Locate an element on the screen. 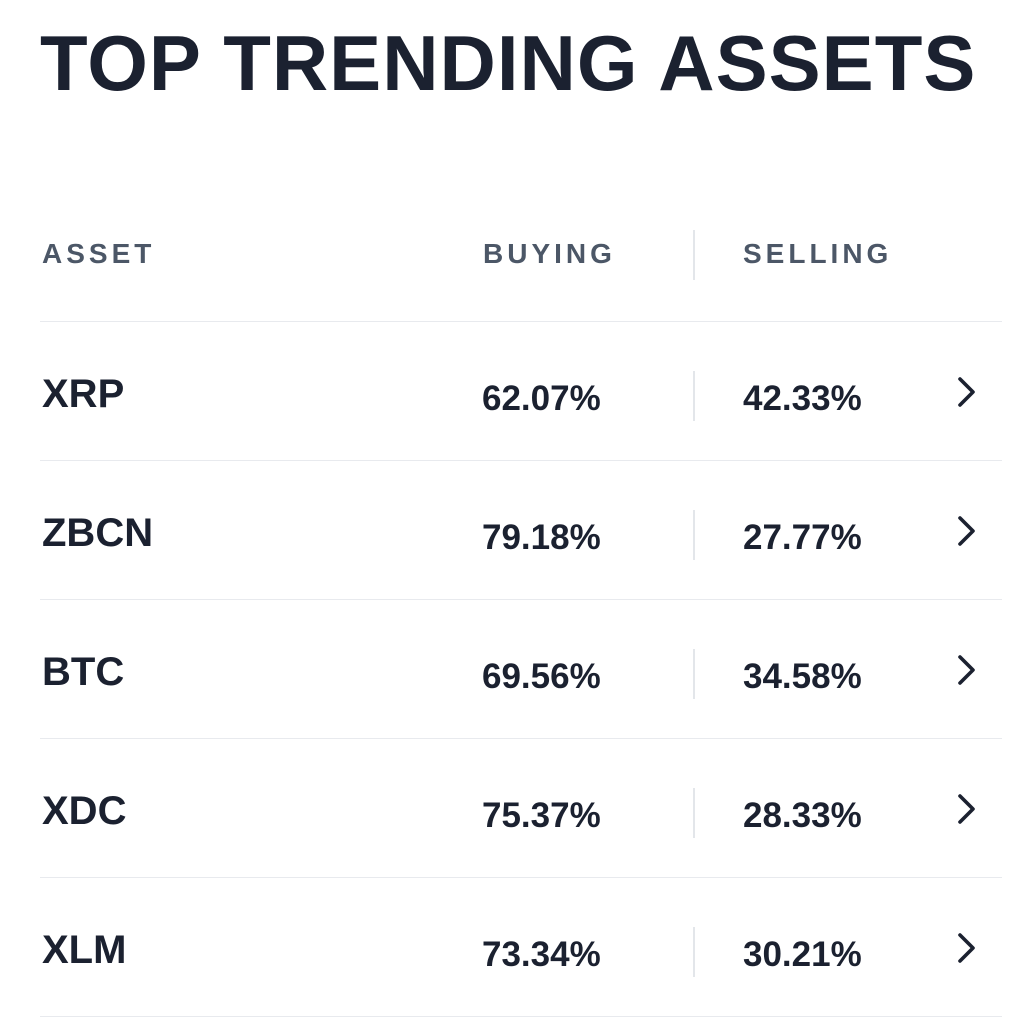 This screenshot has height=1022, width=1022. buying-percent: 79.18% is located at coordinates (541, 537).